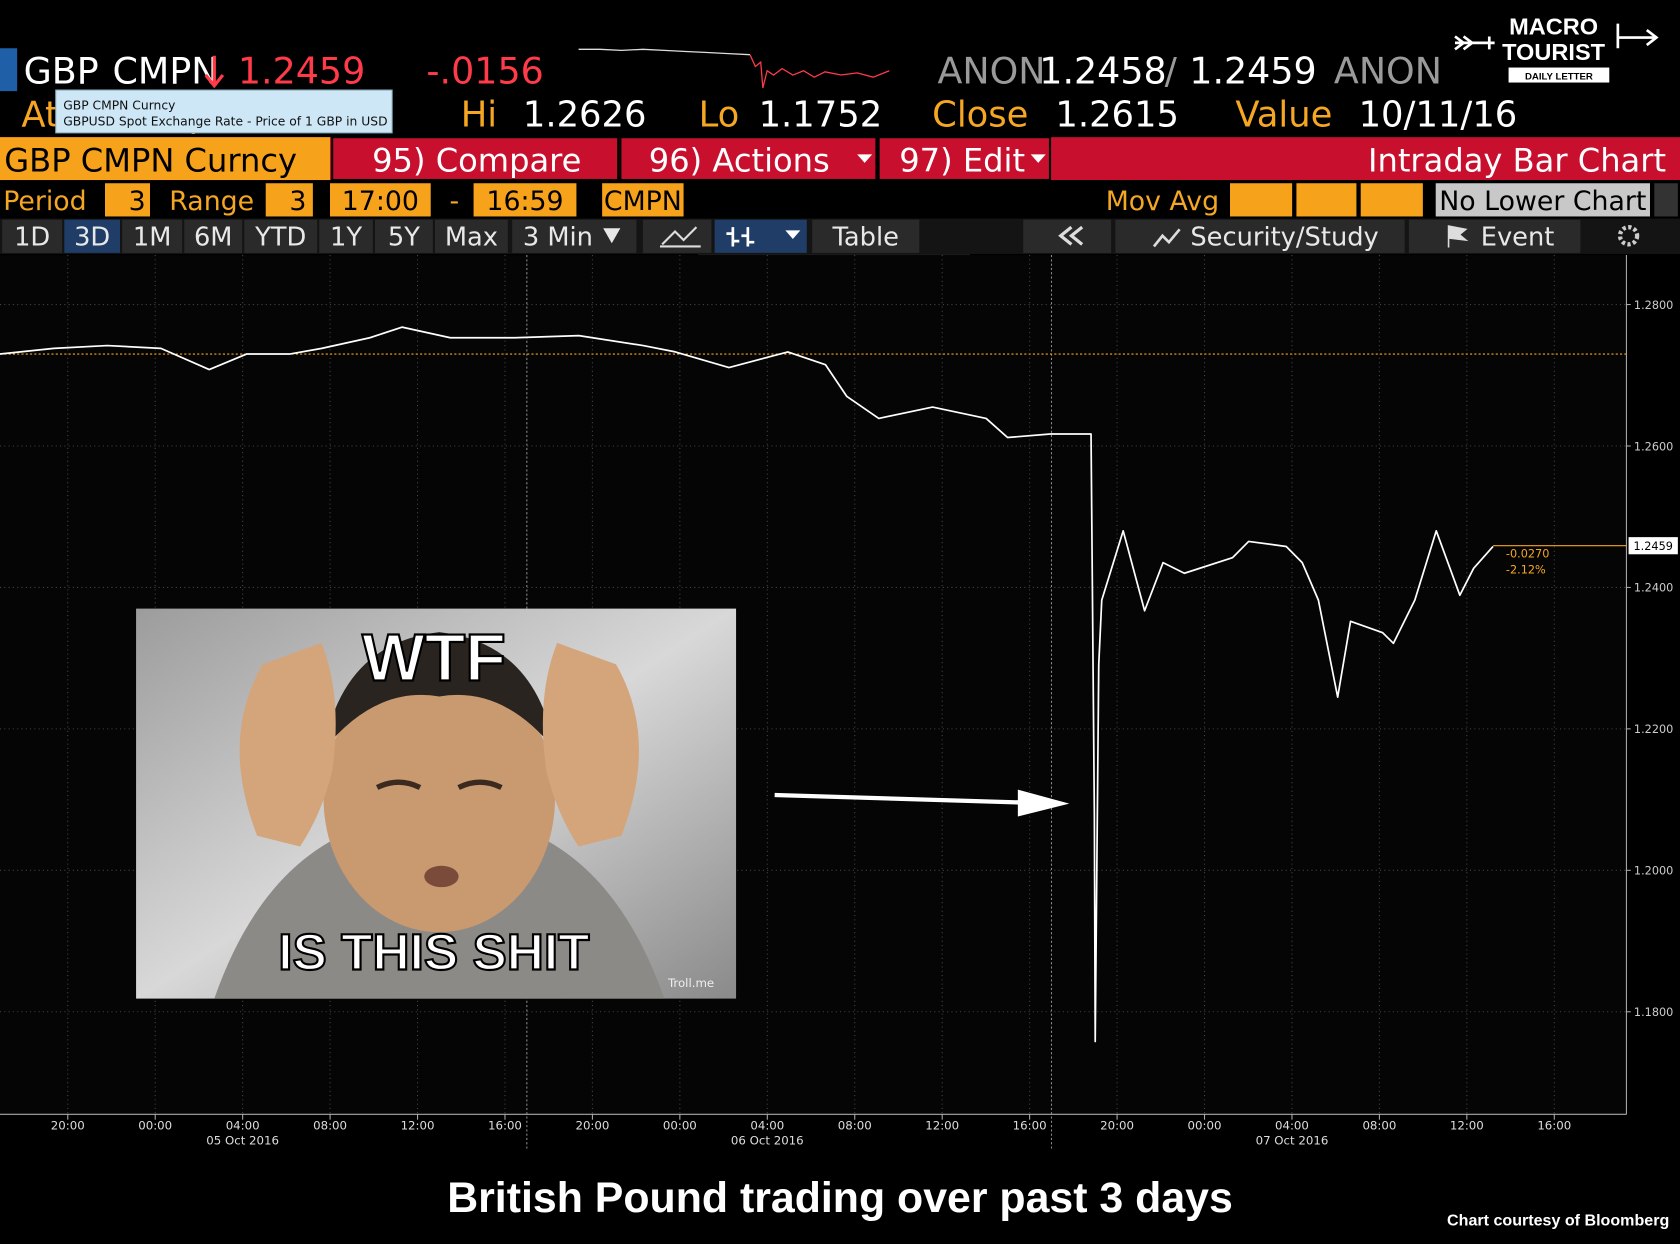 This screenshot has height=1244, width=1680. I want to click on y-axis-area, so click(1653, 685).